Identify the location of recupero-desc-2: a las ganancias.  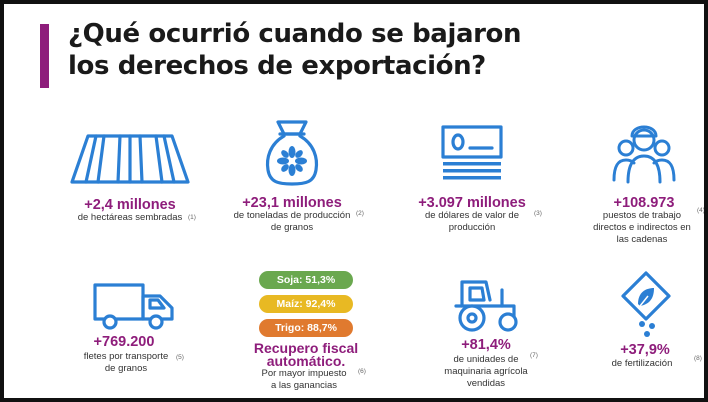
(304, 385).